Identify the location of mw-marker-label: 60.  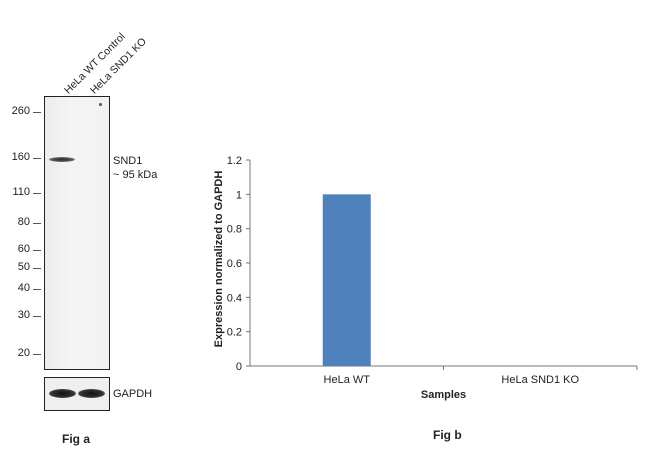
(23, 249).